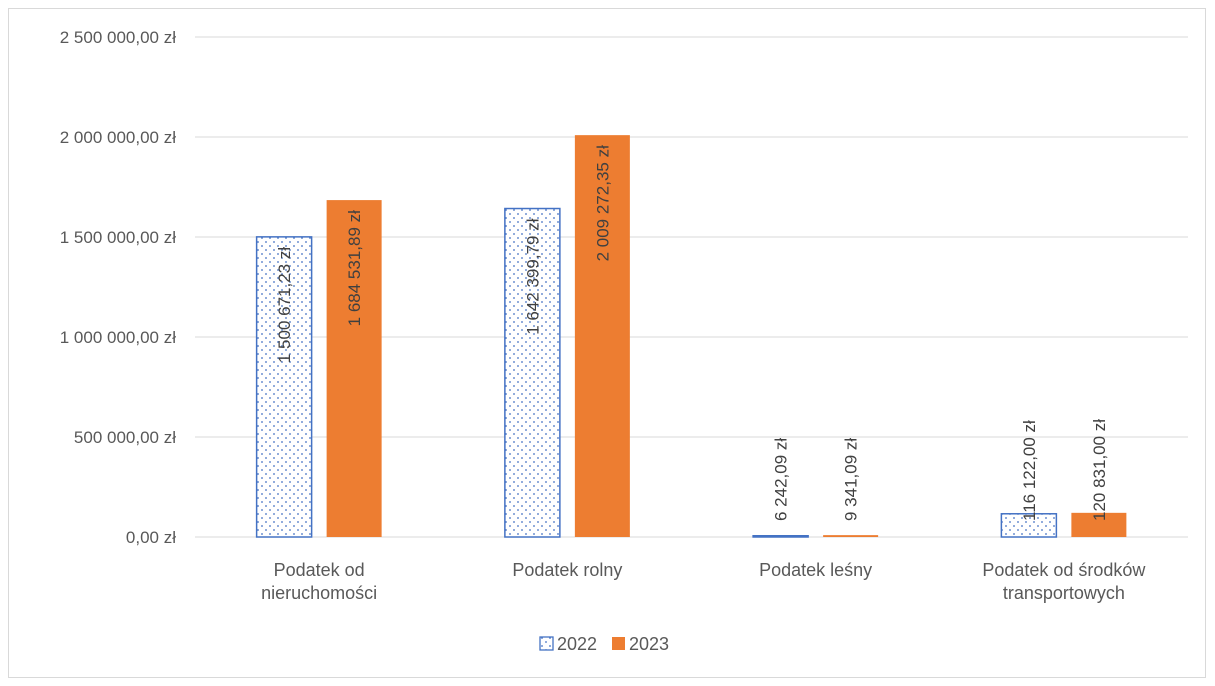 The height and width of the screenshot is (686, 1215). What do you see at coordinates (649, 644) in the screenshot?
I see `legend-label: 2023` at bounding box center [649, 644].